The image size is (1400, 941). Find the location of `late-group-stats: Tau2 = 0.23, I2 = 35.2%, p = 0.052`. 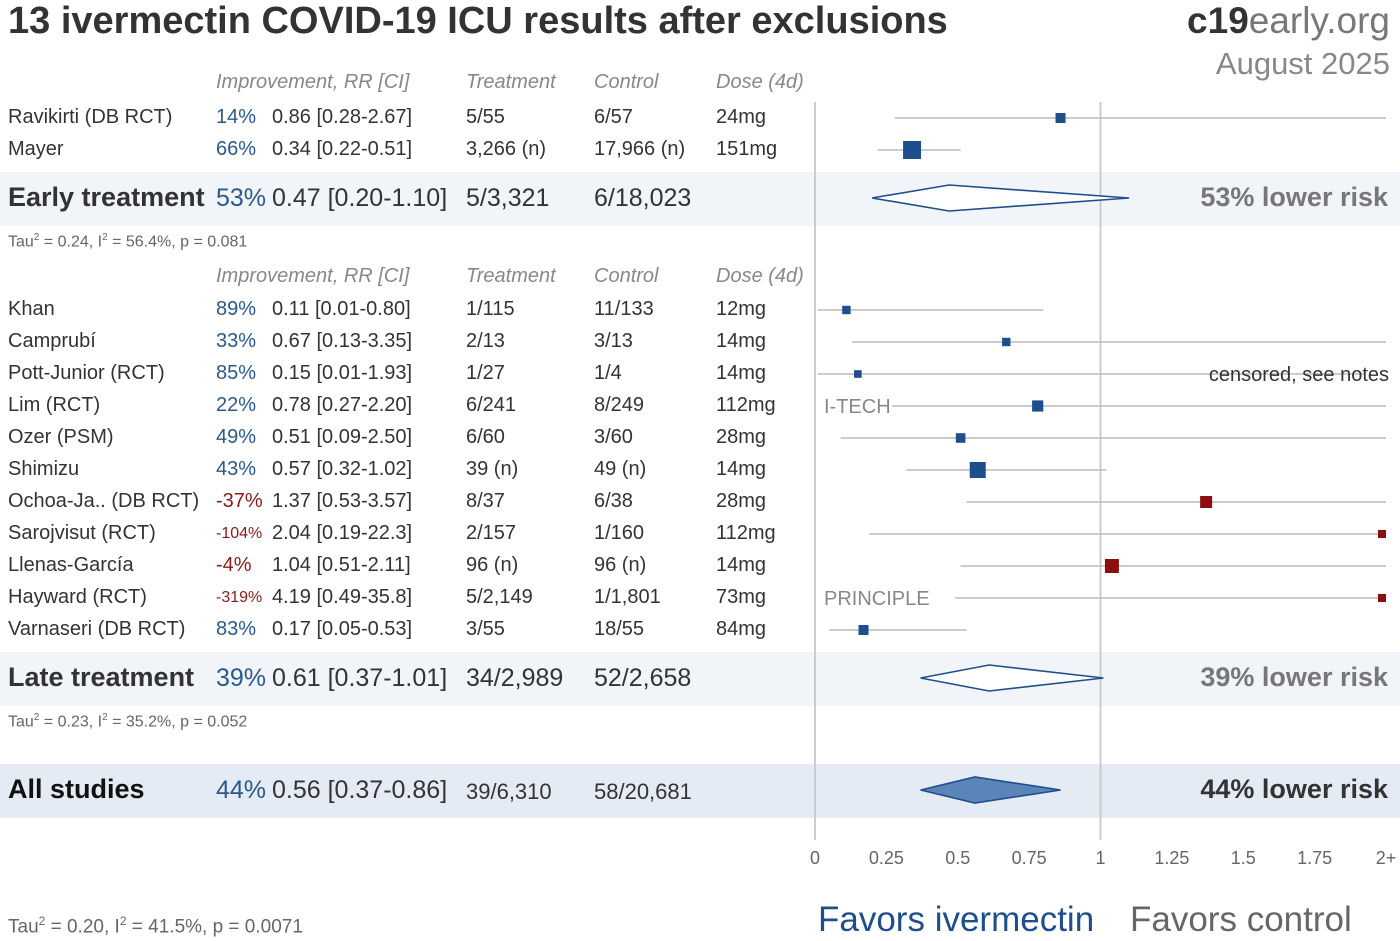

late-group-stats: Tau2 = 0.23, I2 = 35.2%, p = 0.052 is located at coordinates (128, 721).